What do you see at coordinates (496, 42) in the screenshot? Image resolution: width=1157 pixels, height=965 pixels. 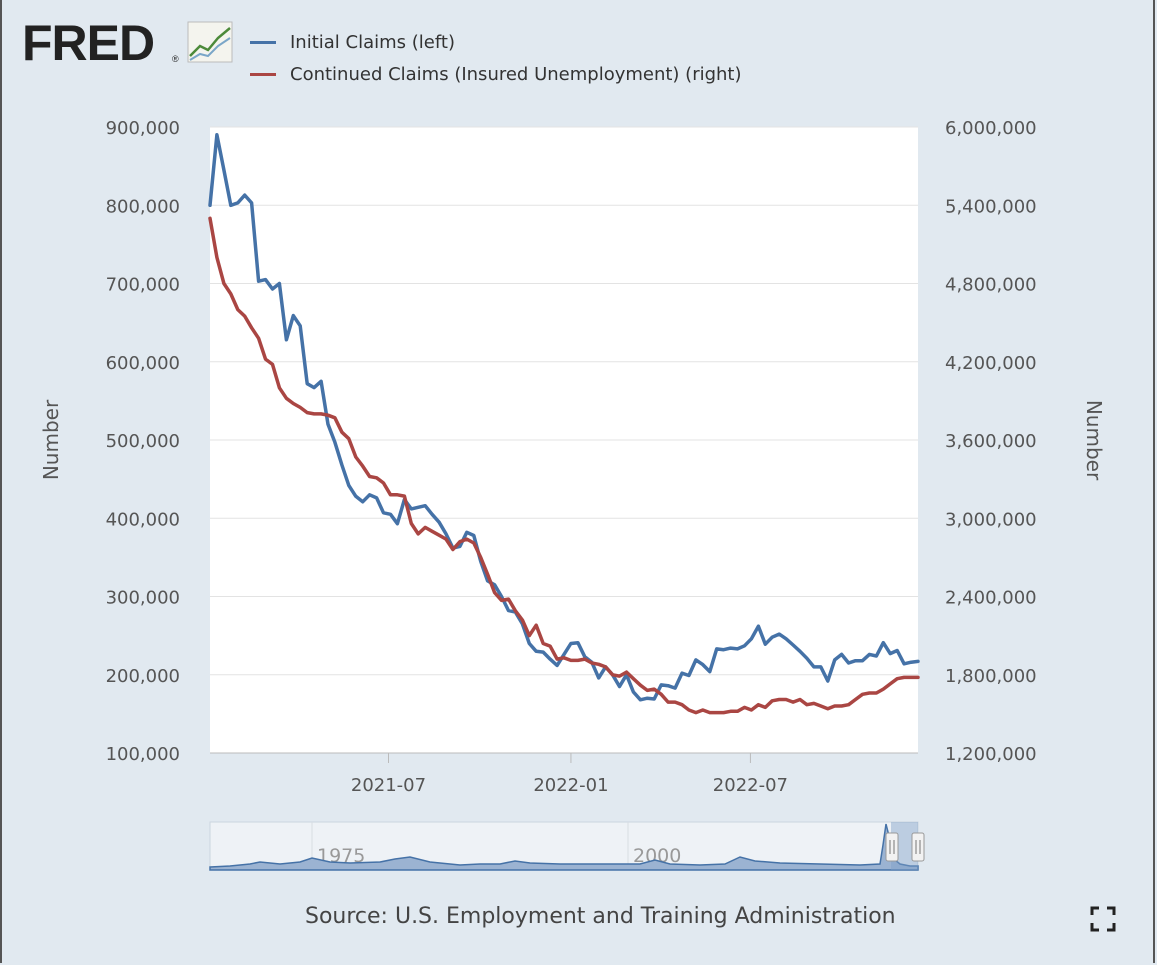 I see `legend-item-initial-claims: Initial Claims (left)` at bounding box center [496, 42].